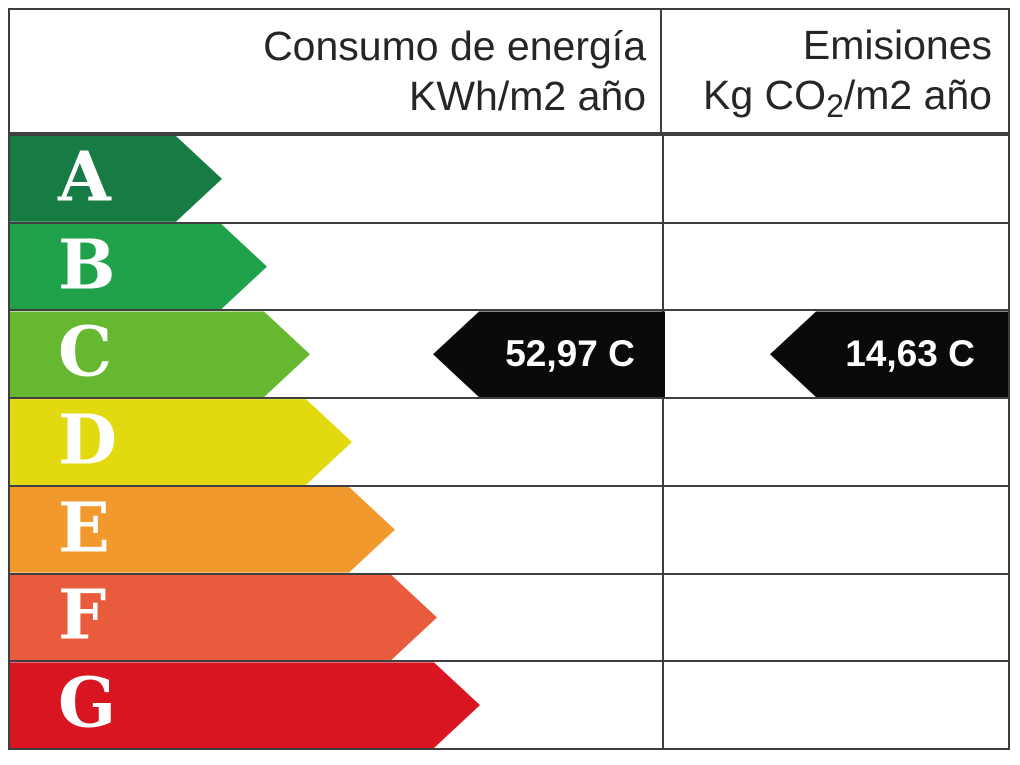  I want to click on consumption-header-line1: Consumo de energía, so click(454, 46).